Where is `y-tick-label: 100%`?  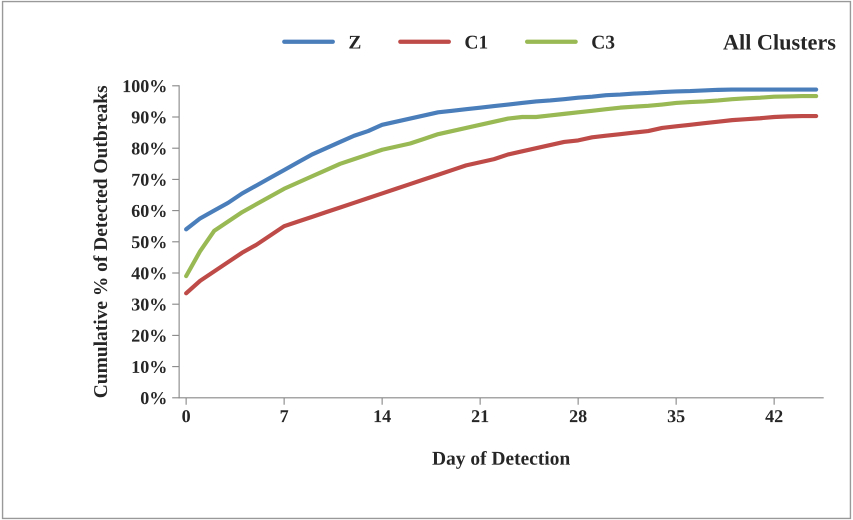
y-tick-label: 100% is located at coordinates (145, 86).